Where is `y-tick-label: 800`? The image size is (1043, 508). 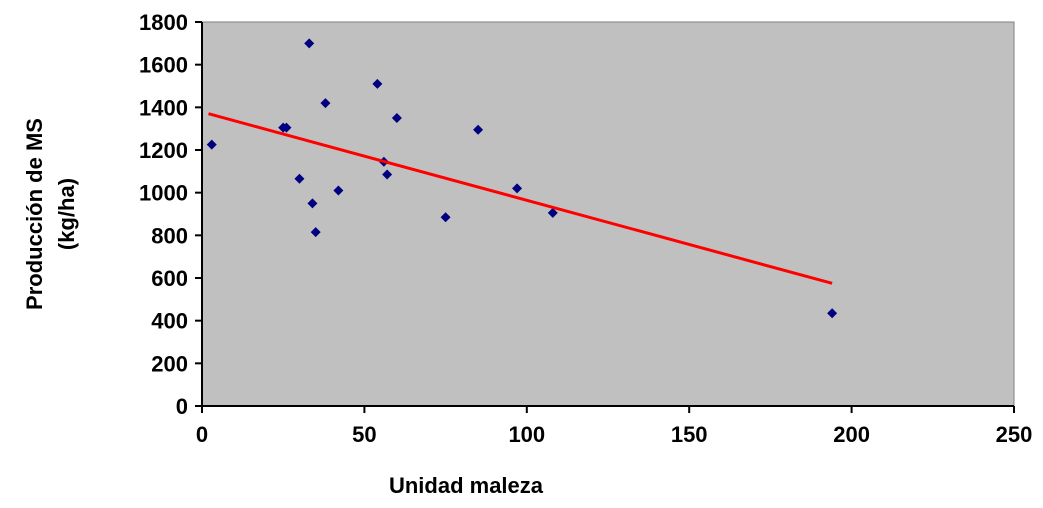 y-tick-label: 800 is located at coordinates (169, 235).